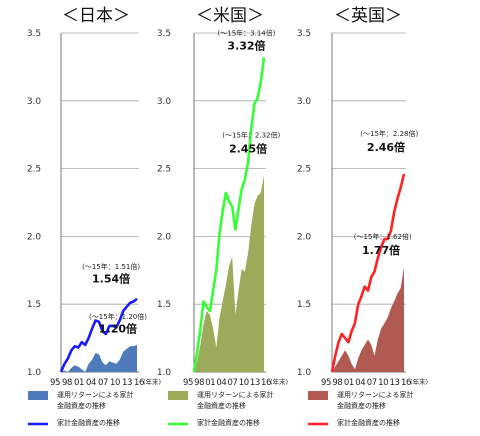 Image resolution: width=480 pixels, height=436 pixels. Describe the element at coordinates (233, 383) in the screenshot. I see `us-x-tick-label: 07` at that location.